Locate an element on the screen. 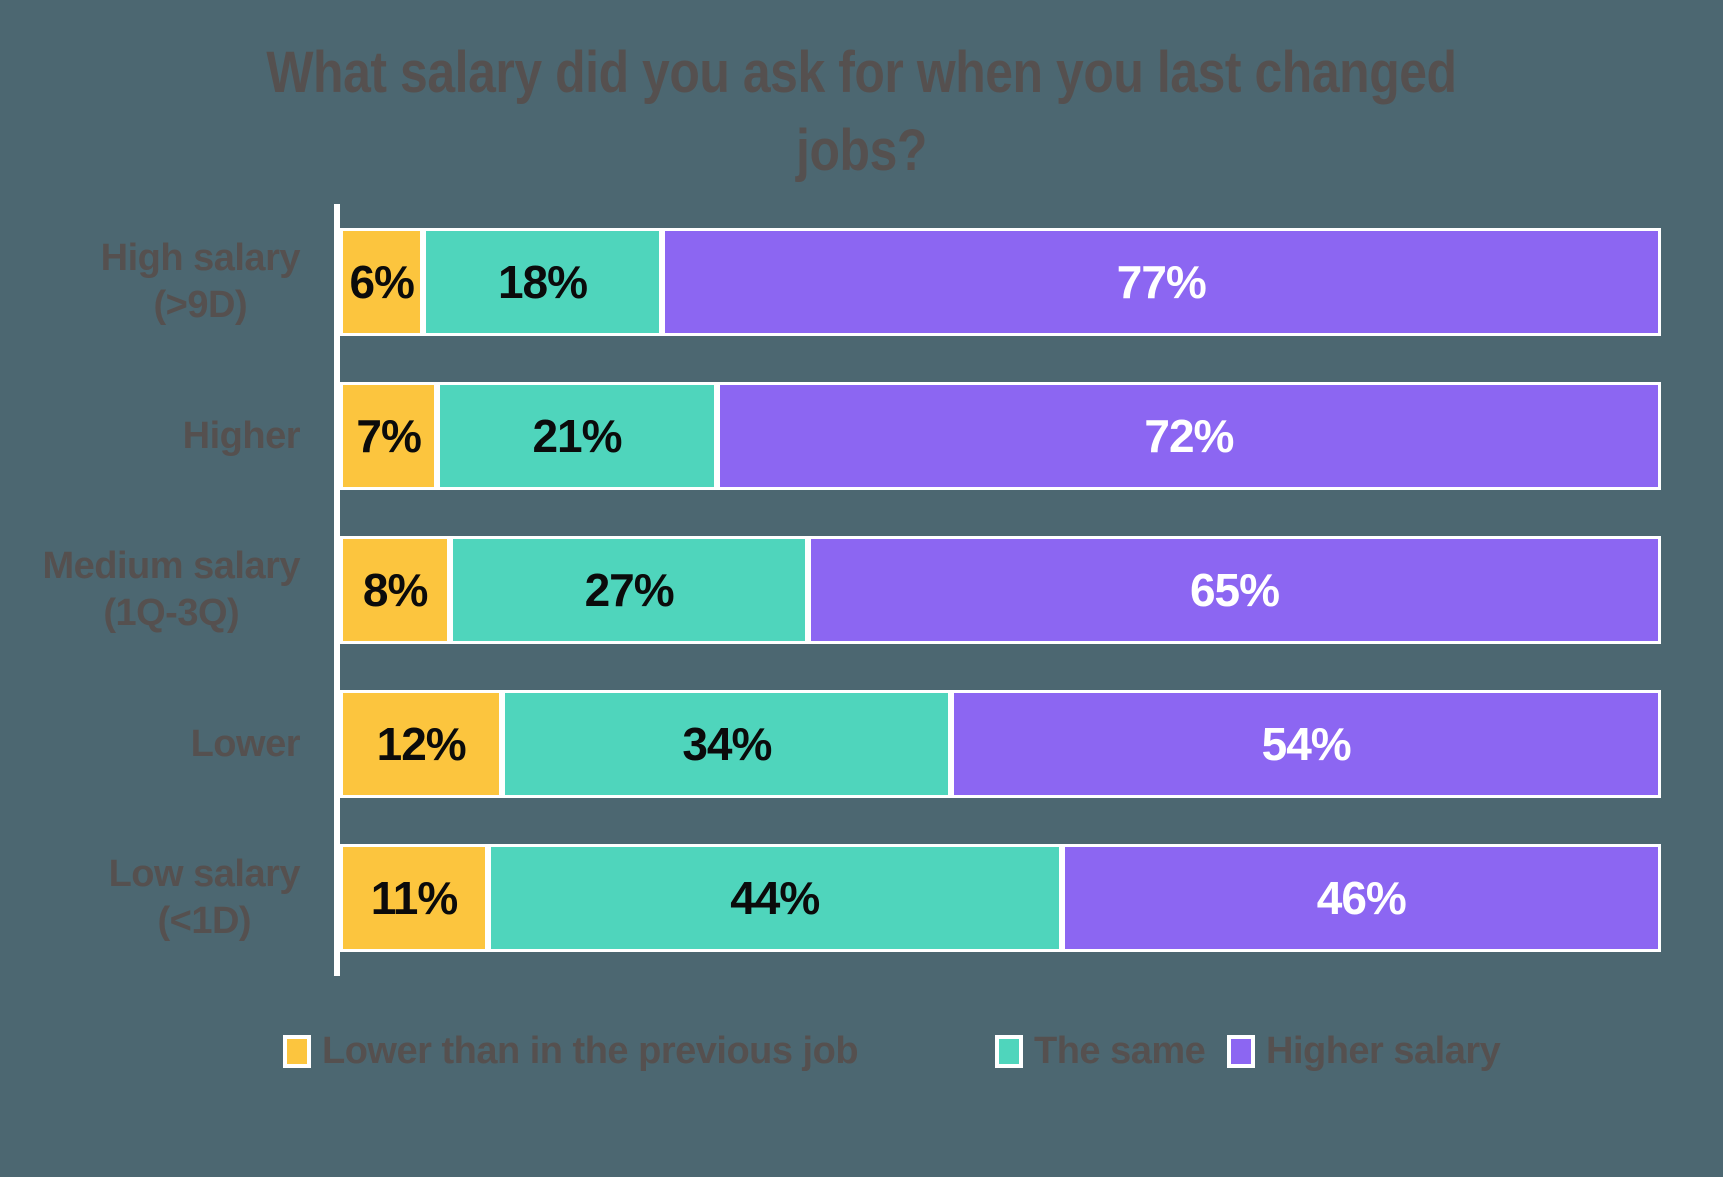 Image resolution: width=1723 pixels, height=1177 pixels. bar-medium-salary-1q-3q: 8% 27% 65% is located at coordinates (1000, 590).